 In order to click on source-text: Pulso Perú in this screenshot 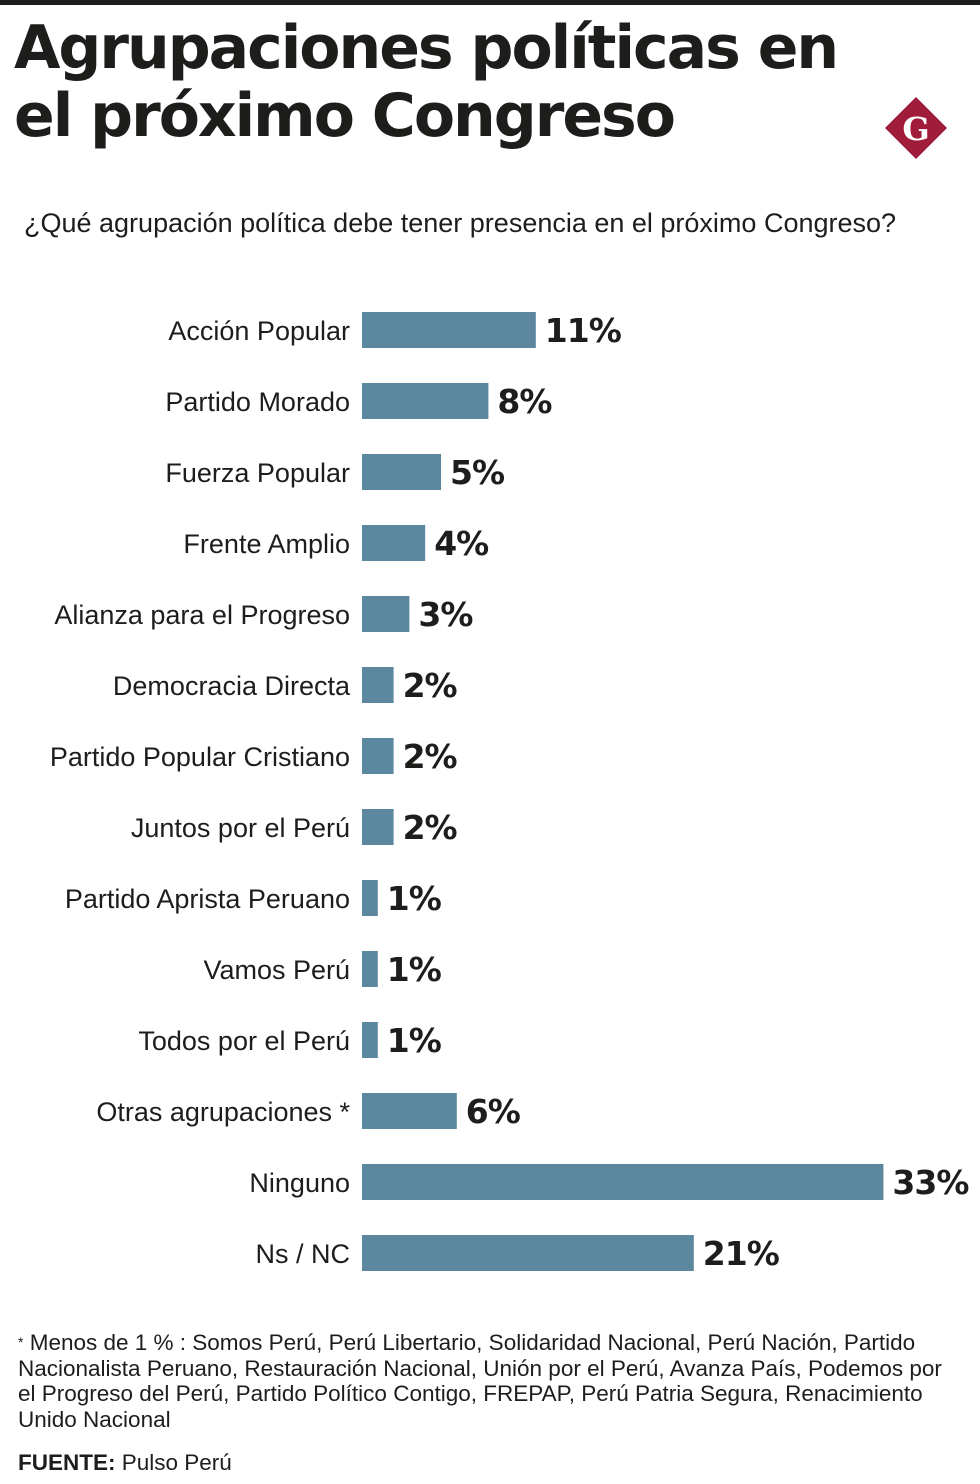, I will do `click(173, 1462)`.